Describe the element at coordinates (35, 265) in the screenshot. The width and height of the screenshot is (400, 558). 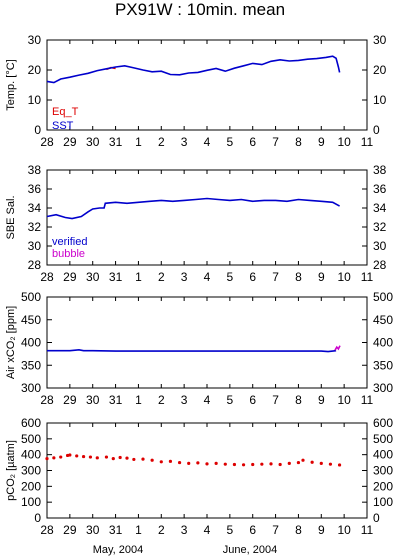
I see `y-tick-label-left: 28` at that location.